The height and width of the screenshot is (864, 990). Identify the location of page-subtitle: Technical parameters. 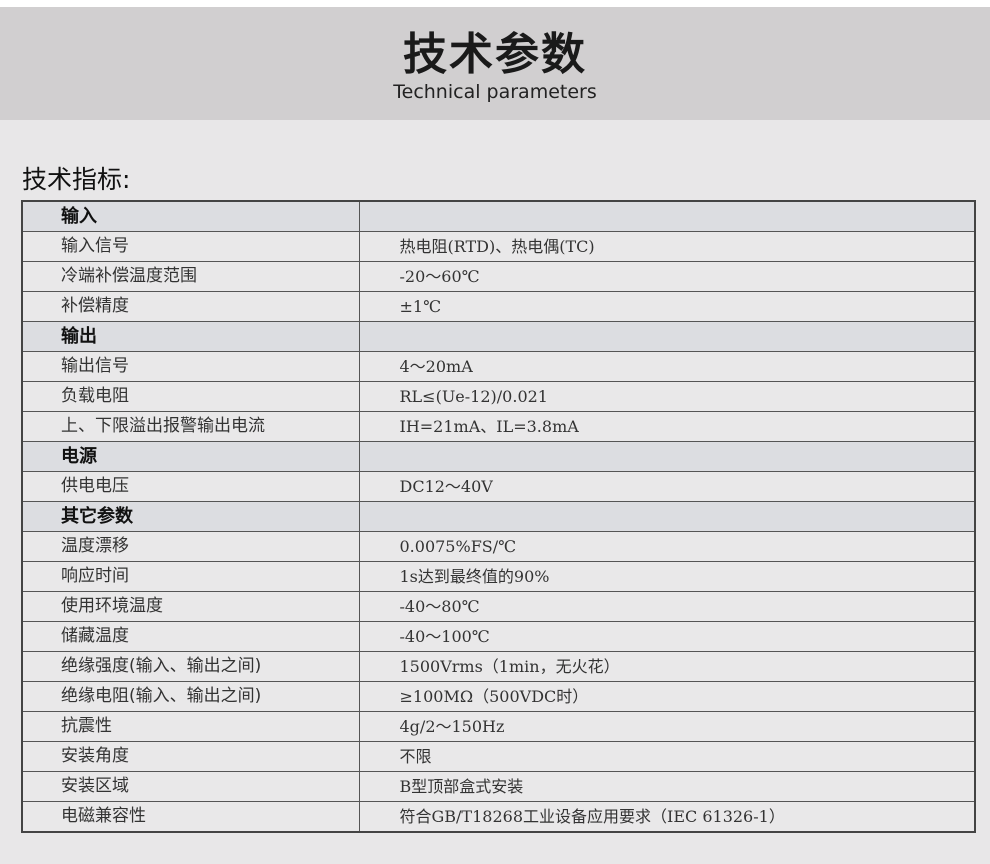
(495, 92).